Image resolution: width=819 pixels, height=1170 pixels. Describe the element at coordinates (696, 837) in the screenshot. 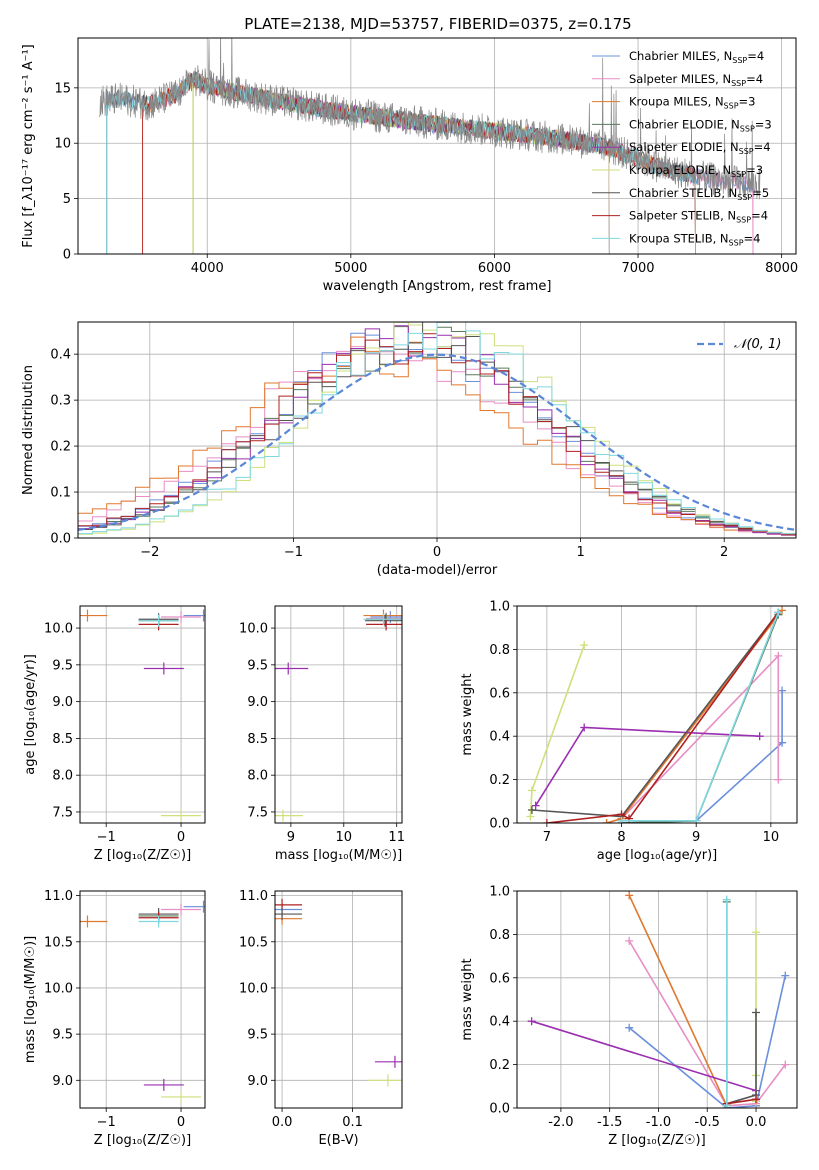

I see `tick-label-x: 9` at that location.